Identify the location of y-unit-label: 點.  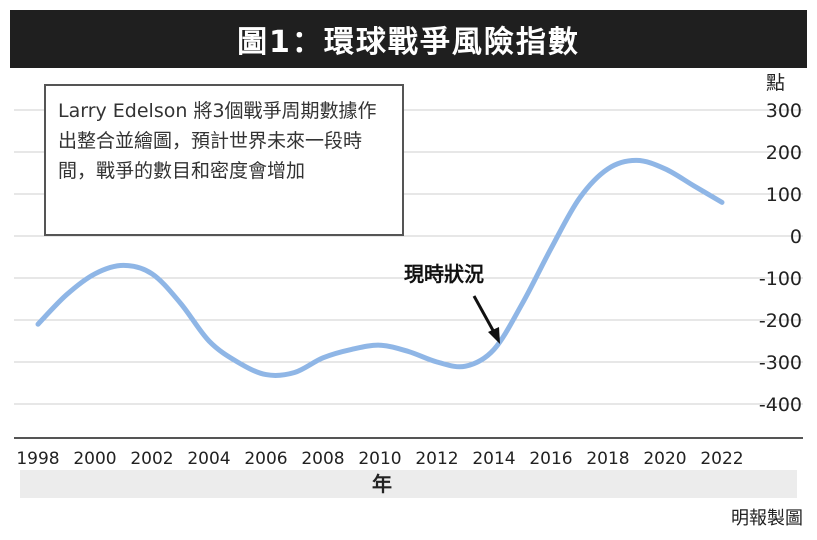
(776, 83).